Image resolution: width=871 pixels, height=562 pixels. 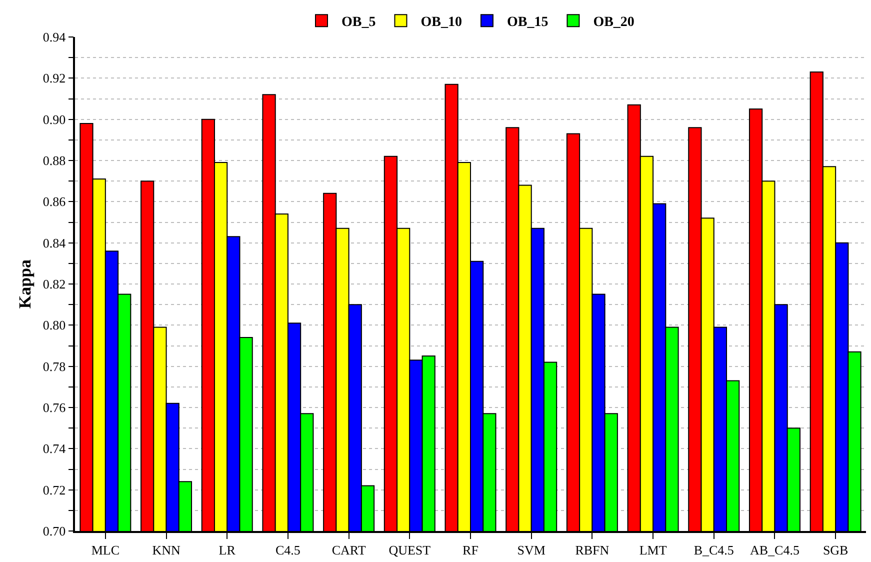 What do you see at coordinates (54, 408) in the screenshot?
I see `y-tick-label: 0.76` at bounding box center [54, 408].